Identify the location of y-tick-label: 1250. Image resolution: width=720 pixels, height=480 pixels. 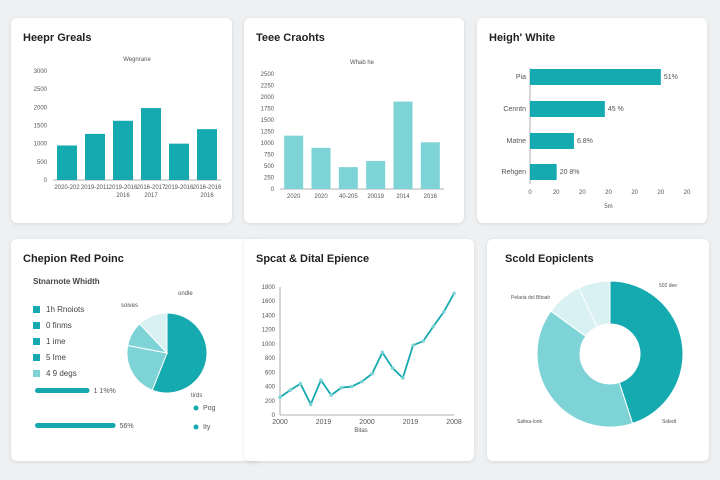
(268, 133).